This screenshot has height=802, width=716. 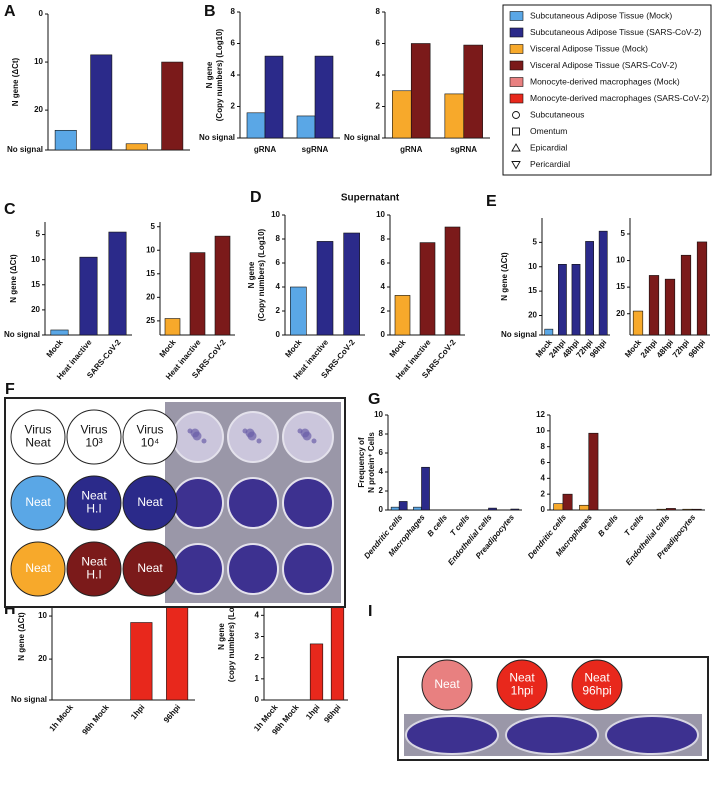 I want to click on x-tick-label: gRNA, so click(x=411, y=149).